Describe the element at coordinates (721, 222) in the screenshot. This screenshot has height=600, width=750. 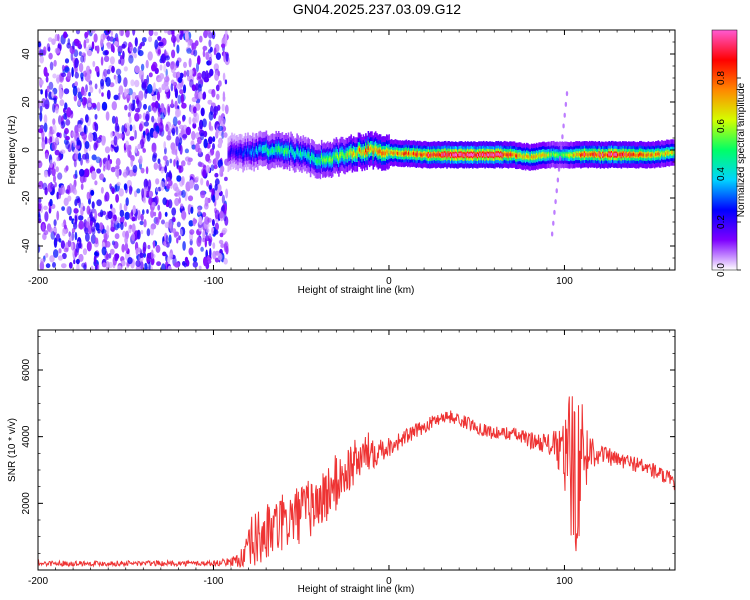
I see `colorbar-tick-label: 0.2` at that location.